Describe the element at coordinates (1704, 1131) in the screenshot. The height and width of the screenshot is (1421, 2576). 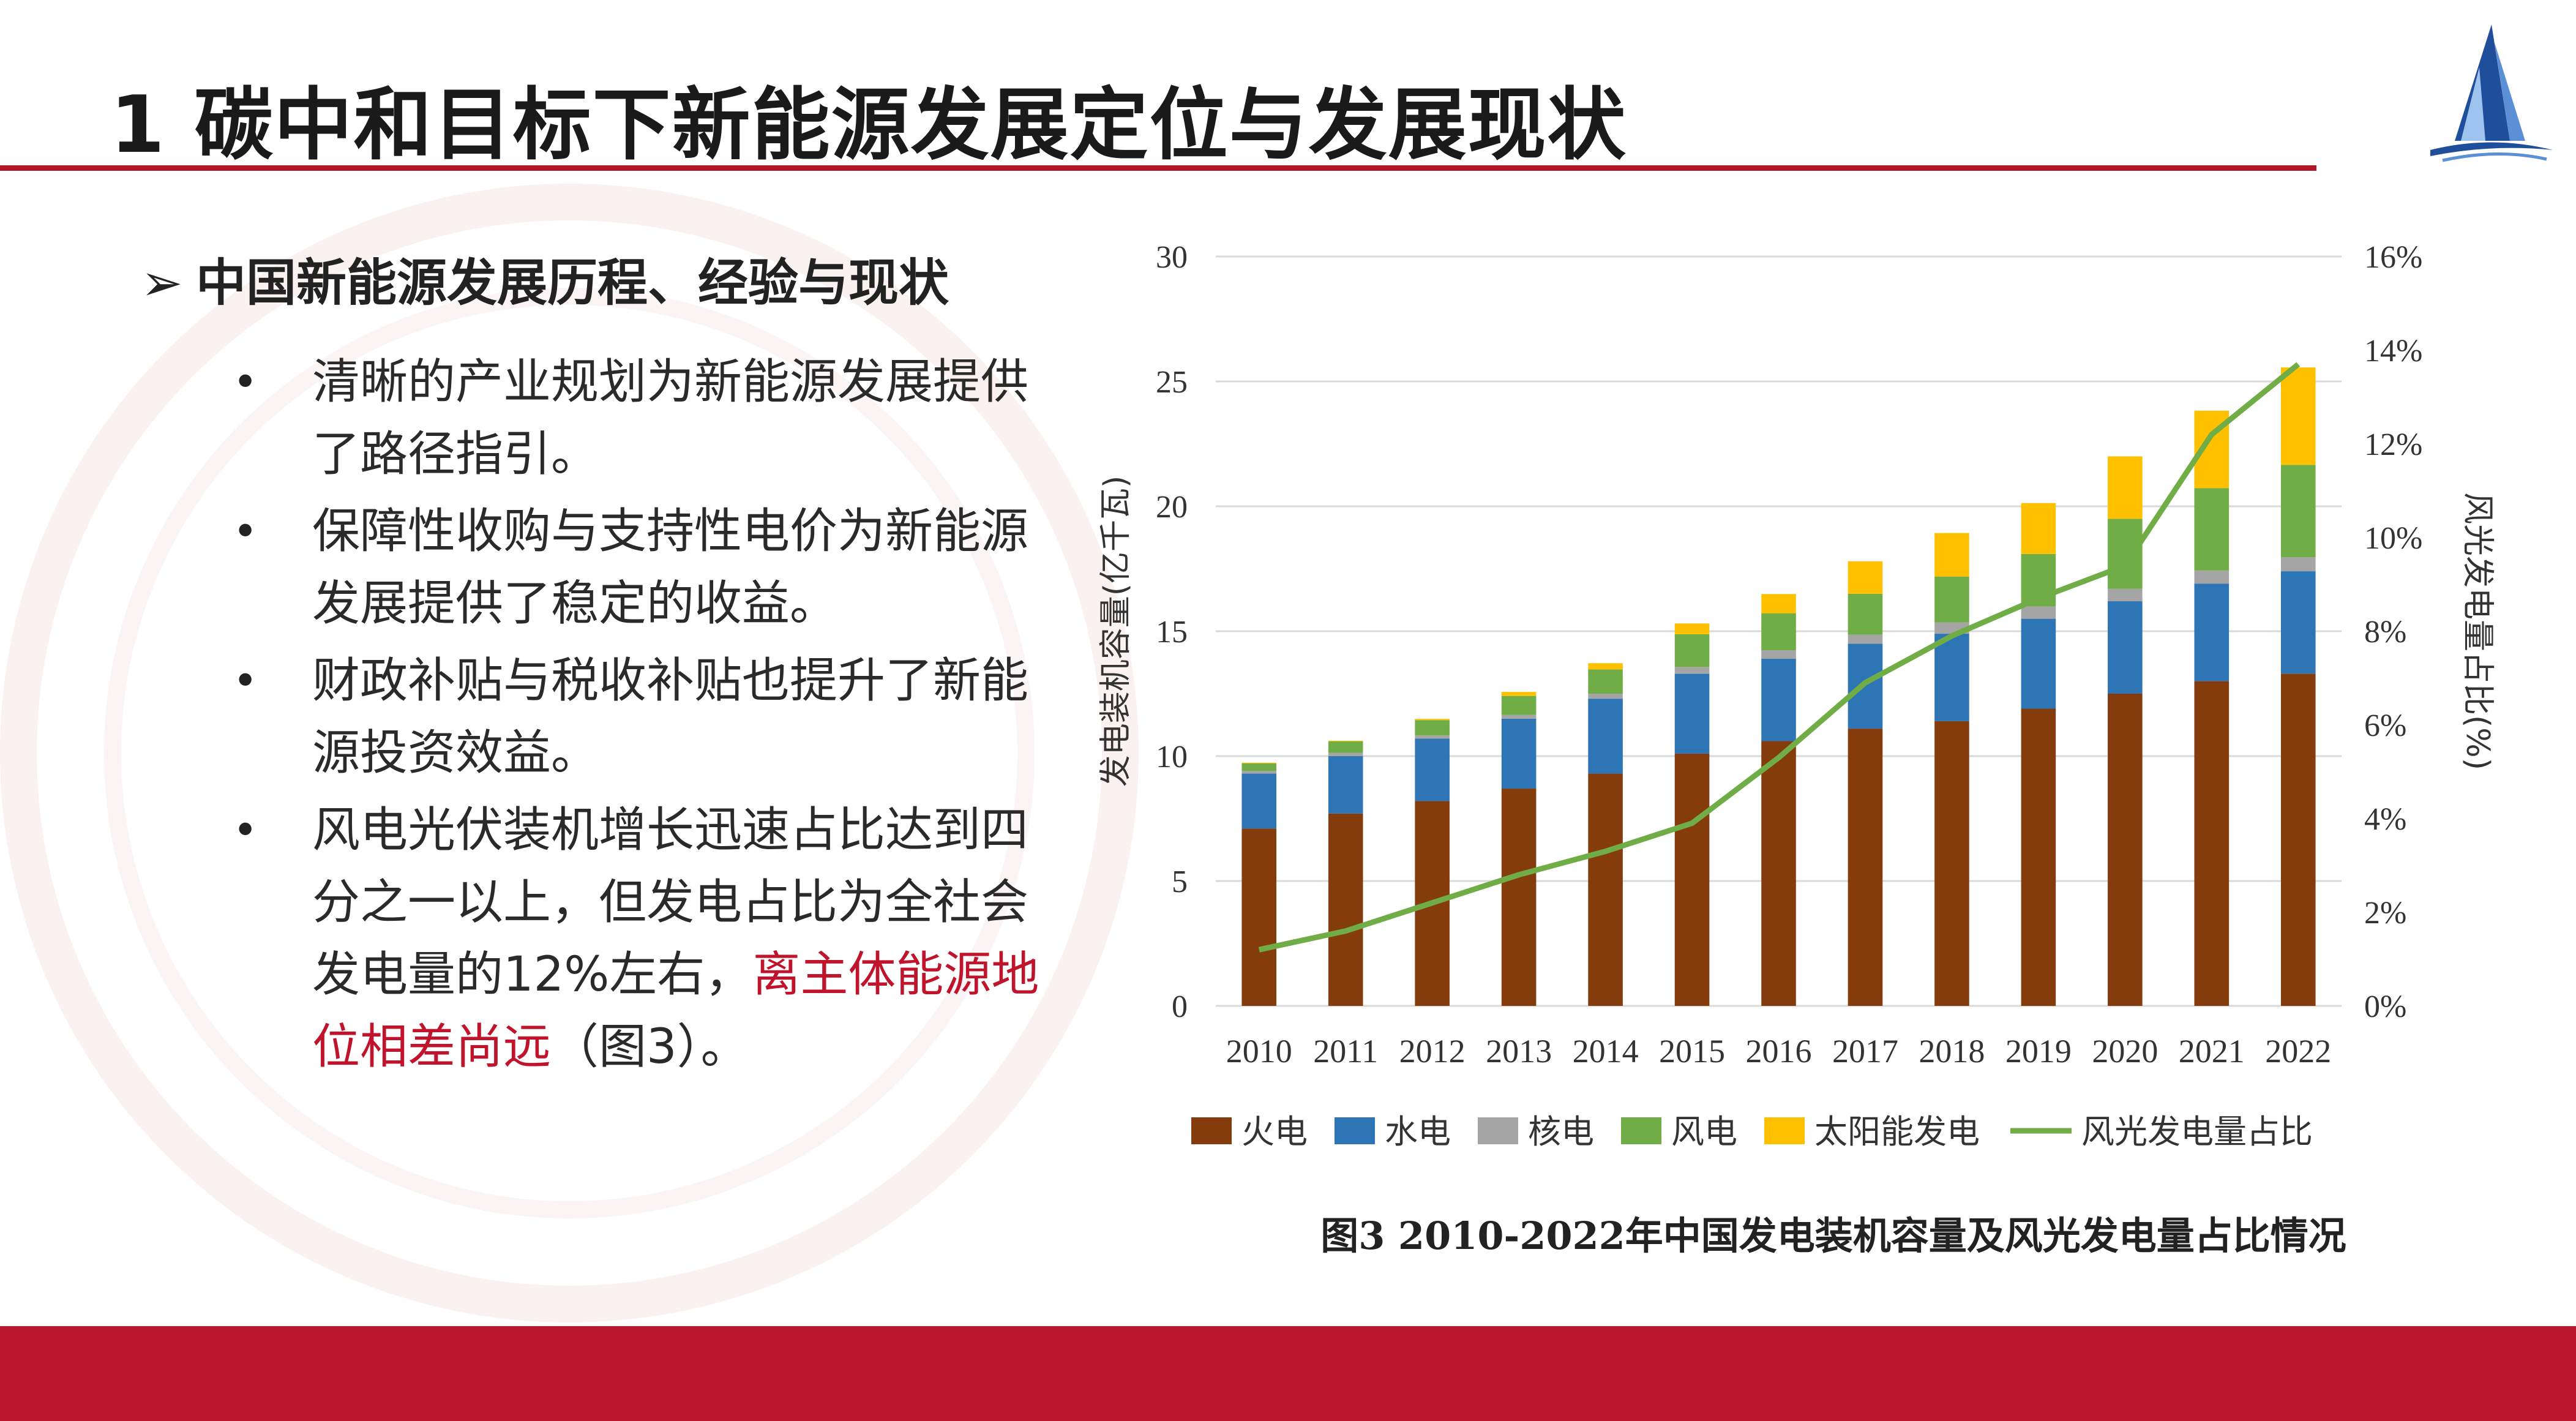
I see `legend-label: 风电` at that location.